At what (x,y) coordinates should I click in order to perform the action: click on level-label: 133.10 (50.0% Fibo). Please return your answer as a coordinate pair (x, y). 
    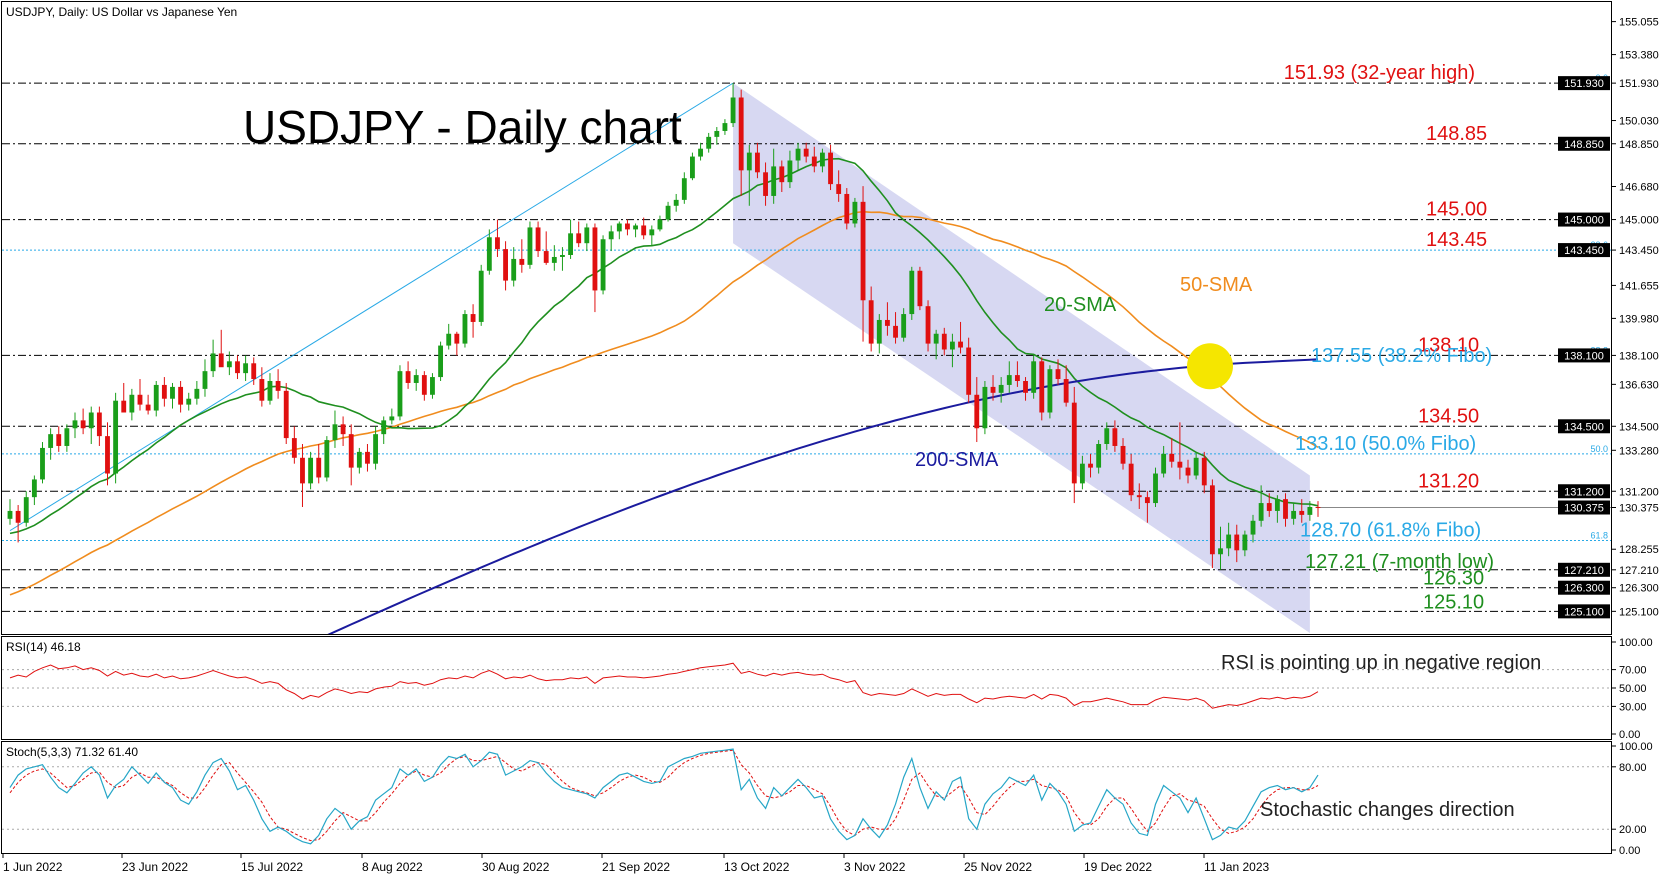
    Looking at the image, I should click on (1385, 444).